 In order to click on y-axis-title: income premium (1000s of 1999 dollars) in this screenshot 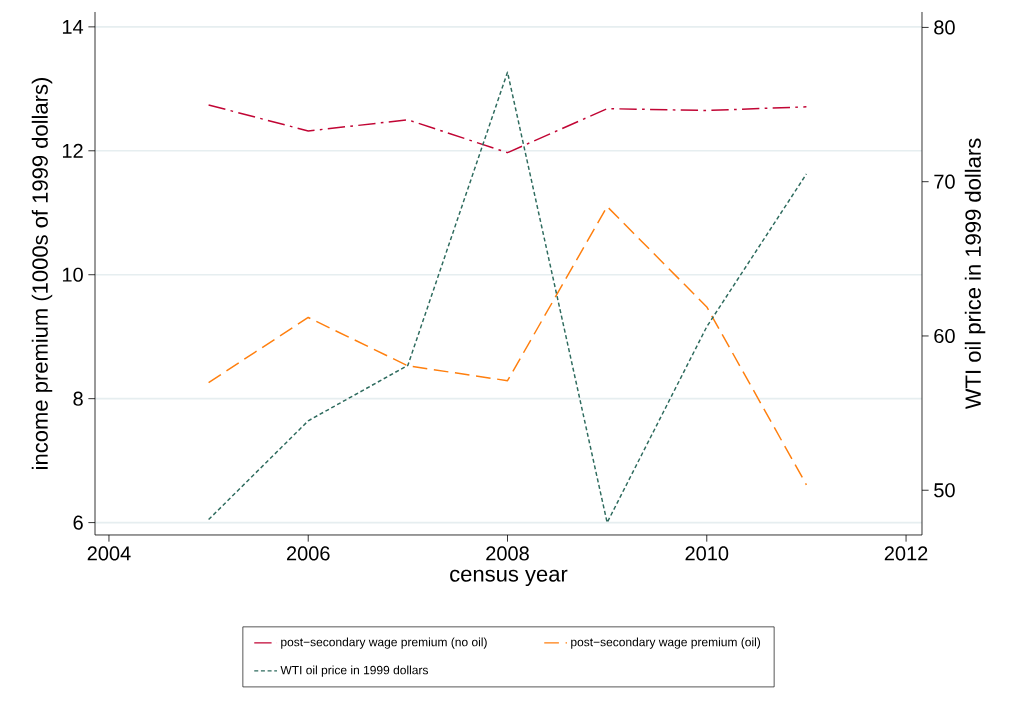, I will do `click(42, 273)`.